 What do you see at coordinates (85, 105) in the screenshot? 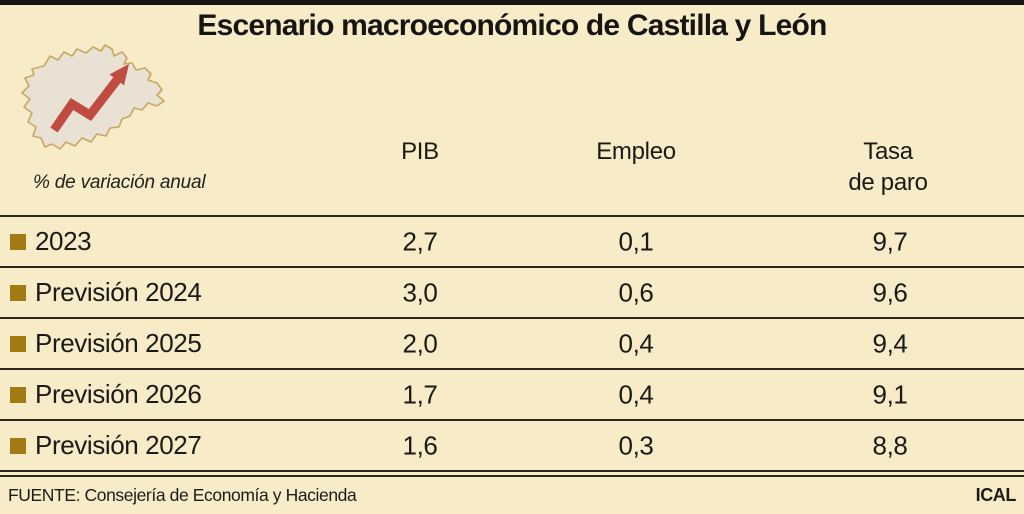
I see `rising-arrow-shaft` at bounding box center [85, 105].